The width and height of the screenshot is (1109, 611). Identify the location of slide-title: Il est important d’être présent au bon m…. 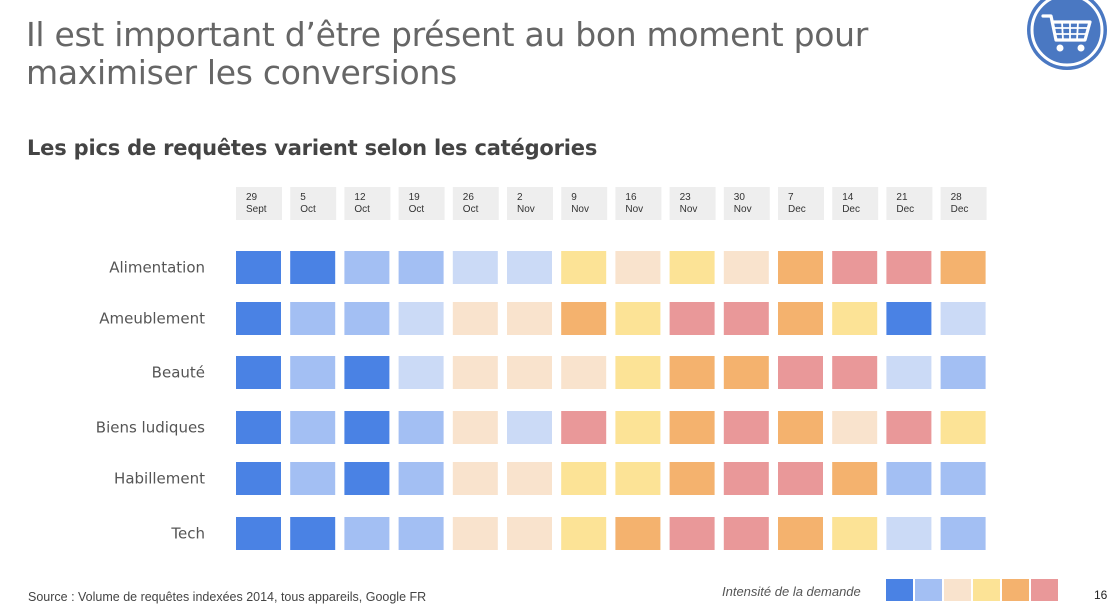
(447, 53).